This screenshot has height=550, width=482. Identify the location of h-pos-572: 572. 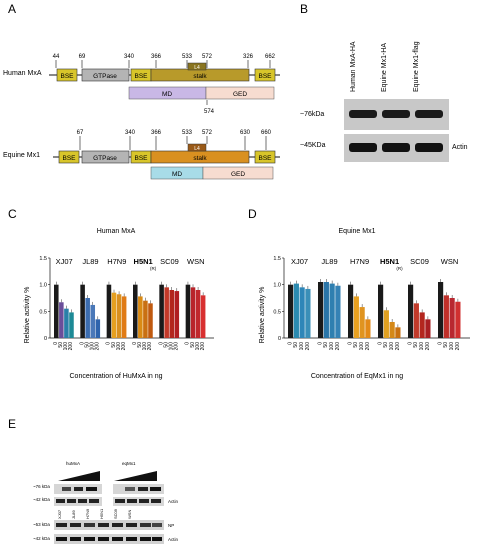
(207, 57).